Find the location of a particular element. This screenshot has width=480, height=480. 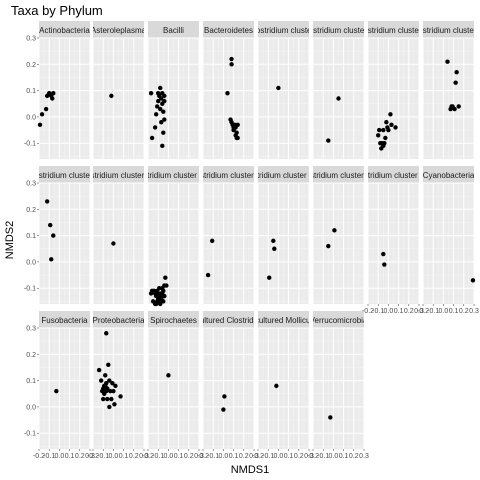

facet-strip-label: Clostridium cluster I is located at coordinates (283, 30).